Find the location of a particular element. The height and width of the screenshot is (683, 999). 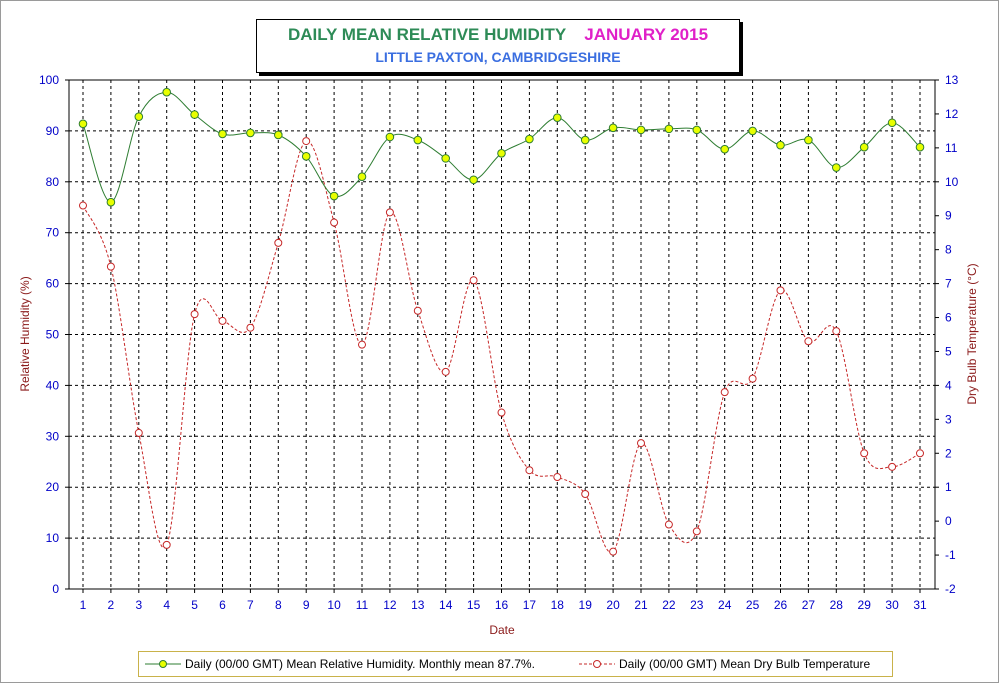

x-tick-label: 8 is located at coordinates (278, 605).